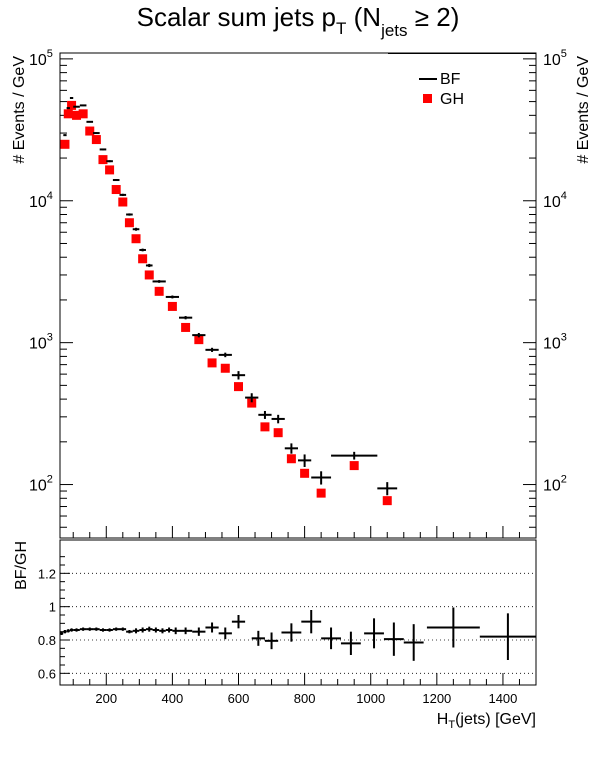 Image resolution: width=596 pixels, height=772 pixels. I want to click on legend: BF GH, so click(462, 80).